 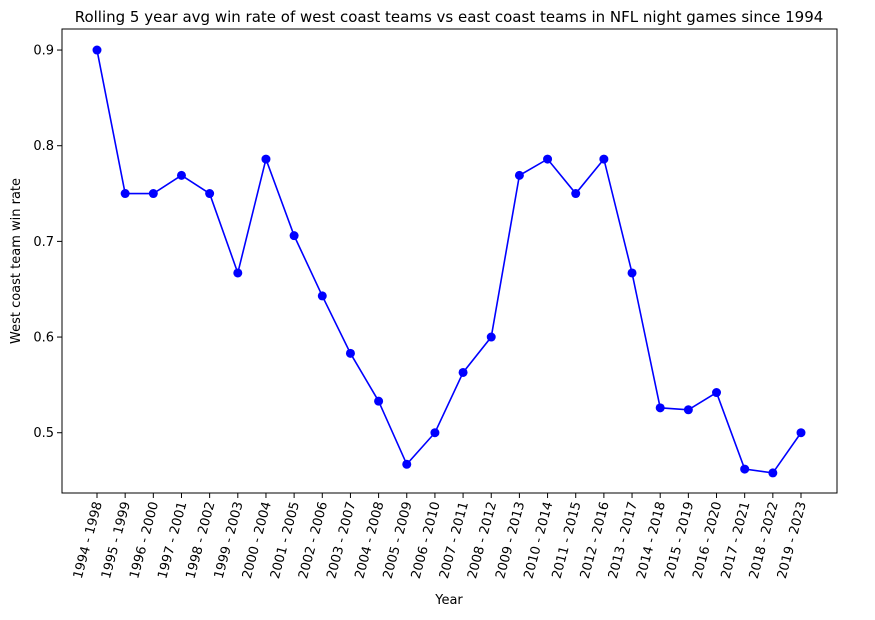 I want to click on y-tick-label: 0.9, so click(x=43, y=51).